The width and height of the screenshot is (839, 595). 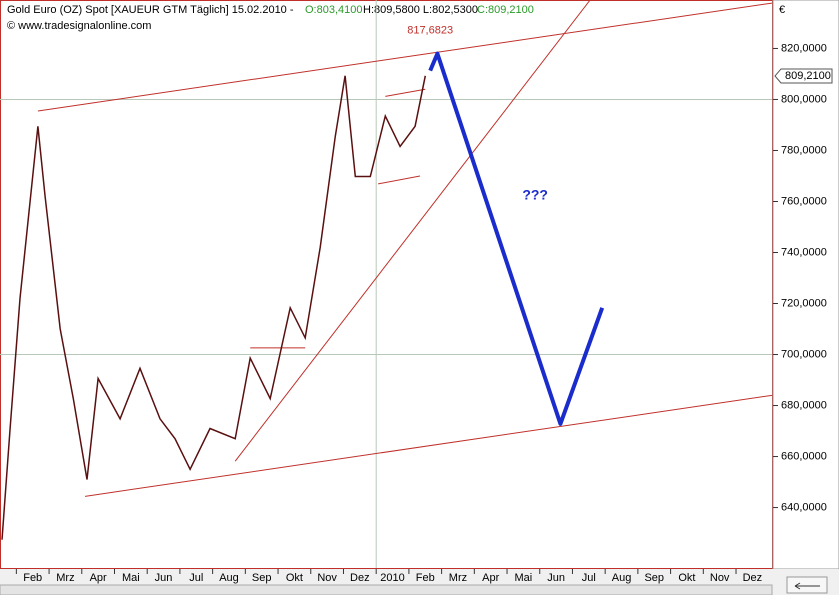 What do you see at coordinates (420, 10) in the screenshot?
I see `ohlc-high-low: H:809,5800 L:802,5300` at bounding box center [420, 10].